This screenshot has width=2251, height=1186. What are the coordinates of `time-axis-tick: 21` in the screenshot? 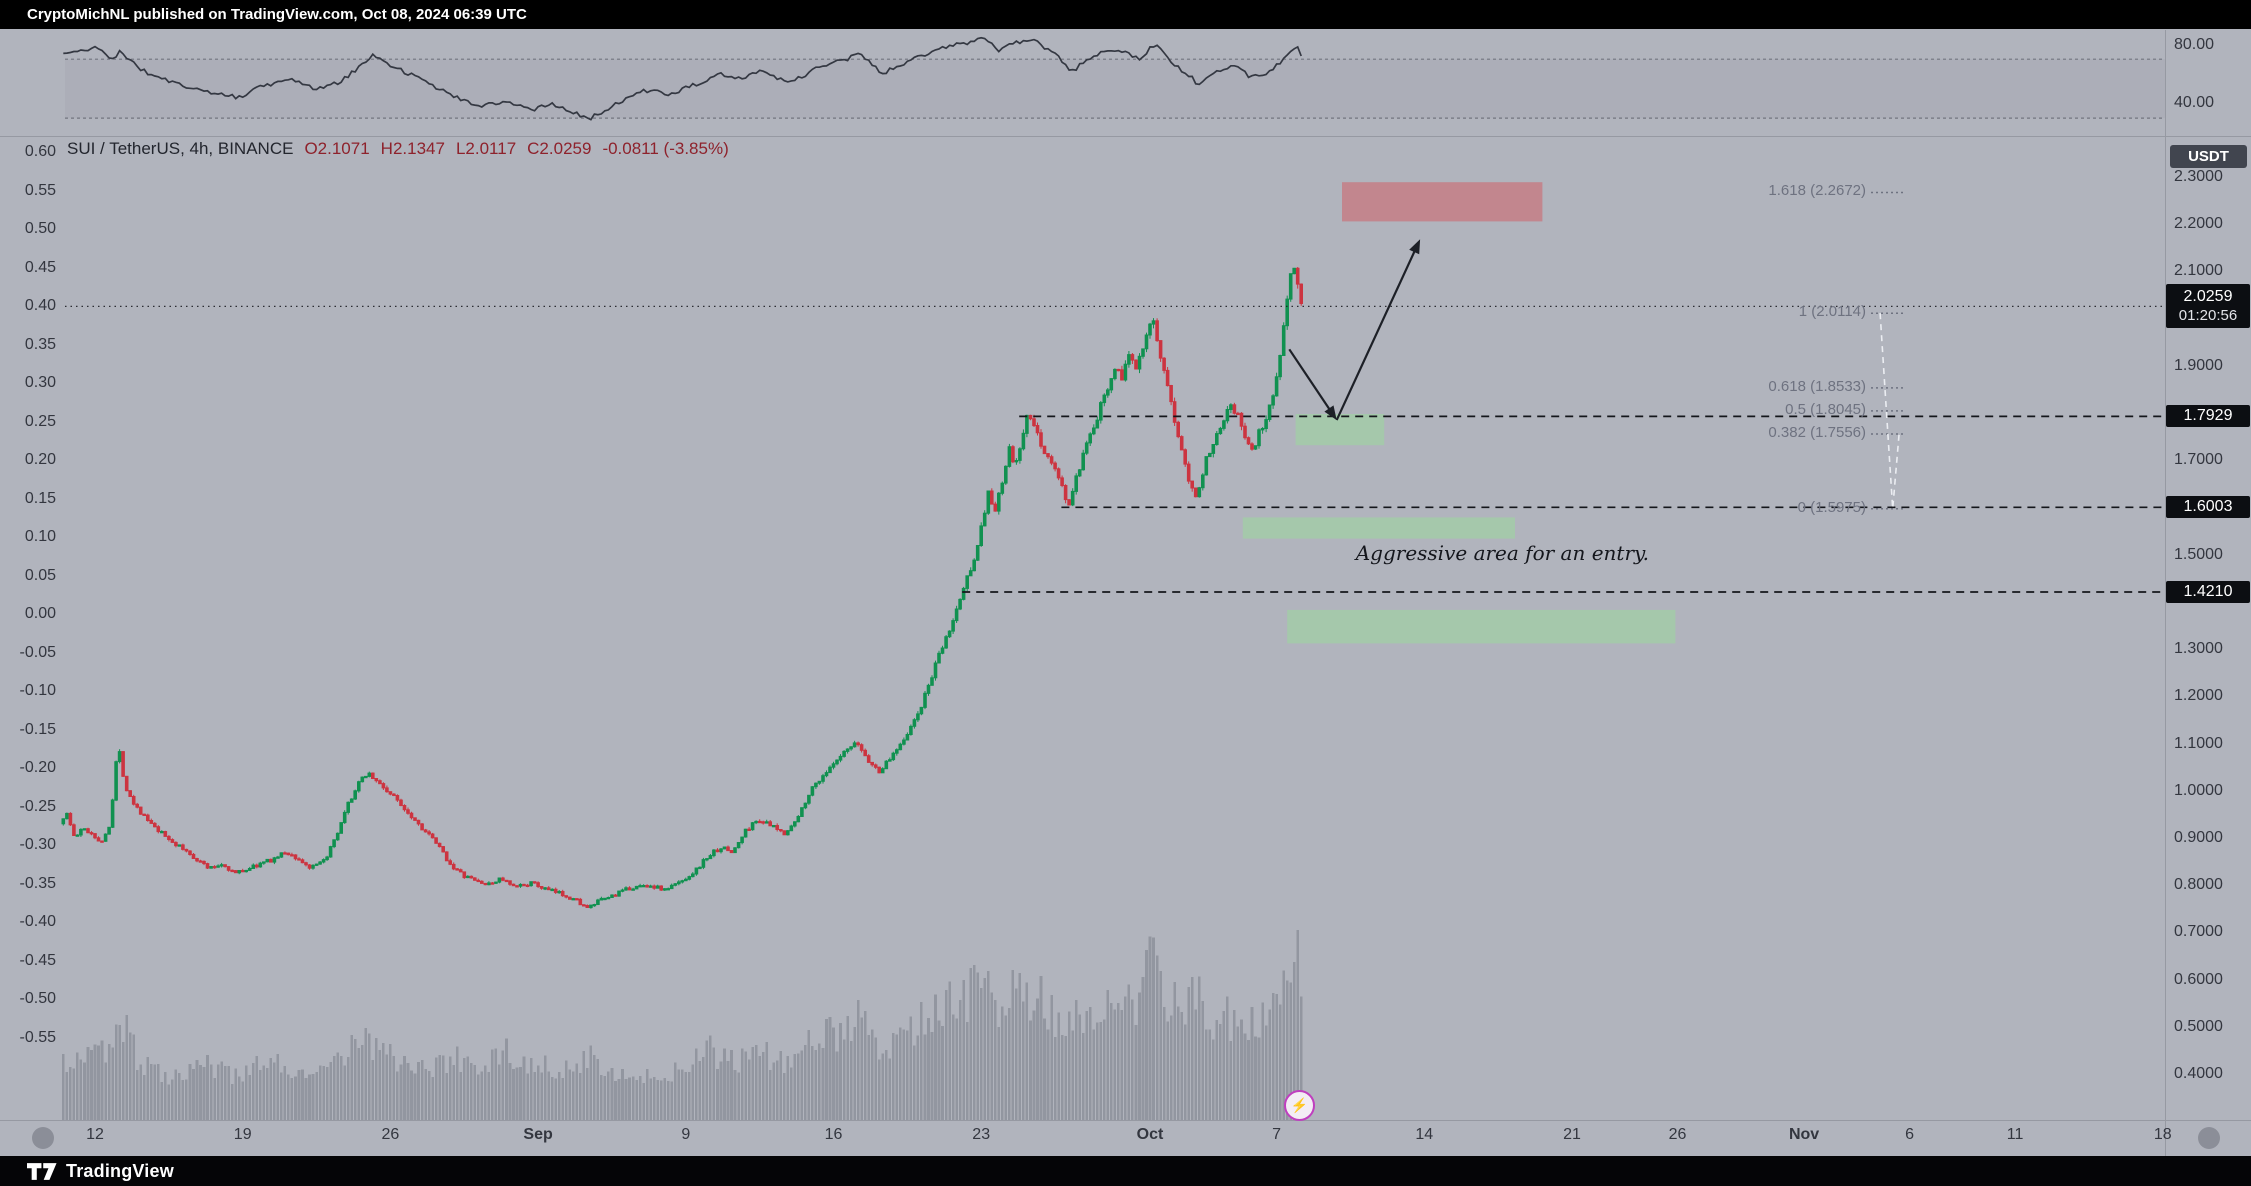 It's located at (1572, 1134).